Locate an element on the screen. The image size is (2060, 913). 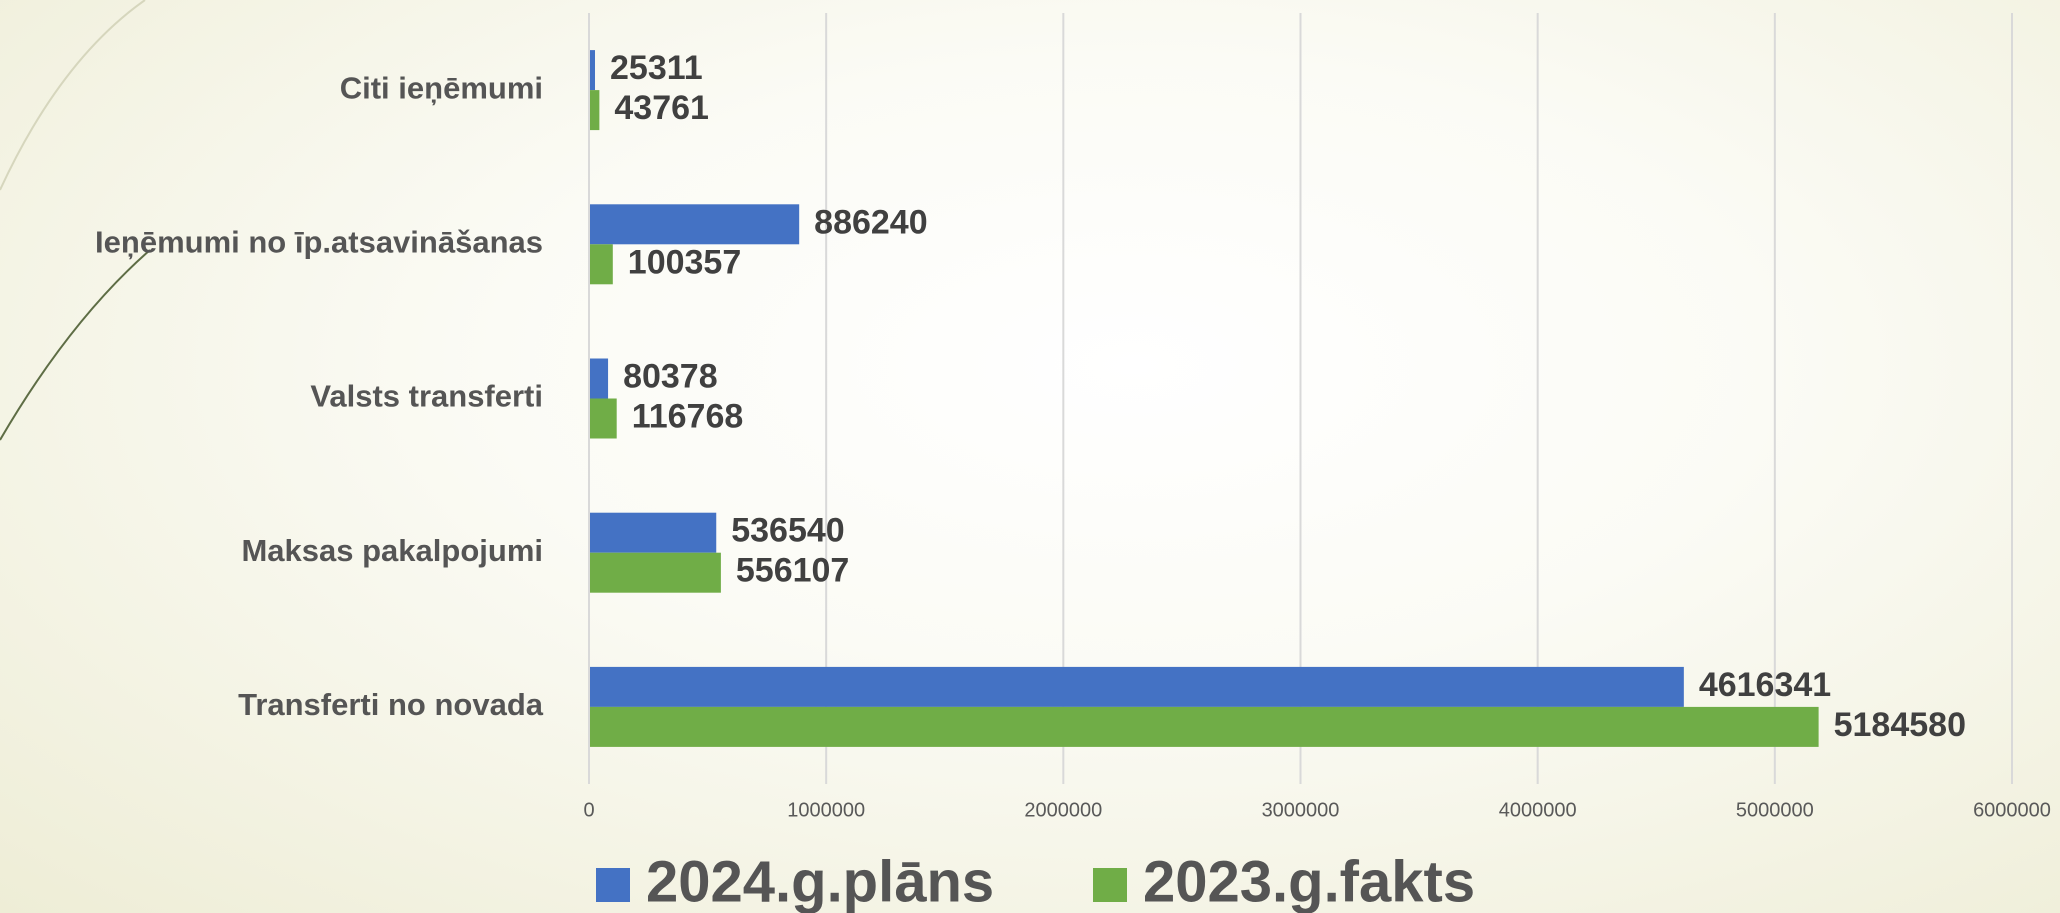
data-label: 556107 is located at coordinates (792, 571).